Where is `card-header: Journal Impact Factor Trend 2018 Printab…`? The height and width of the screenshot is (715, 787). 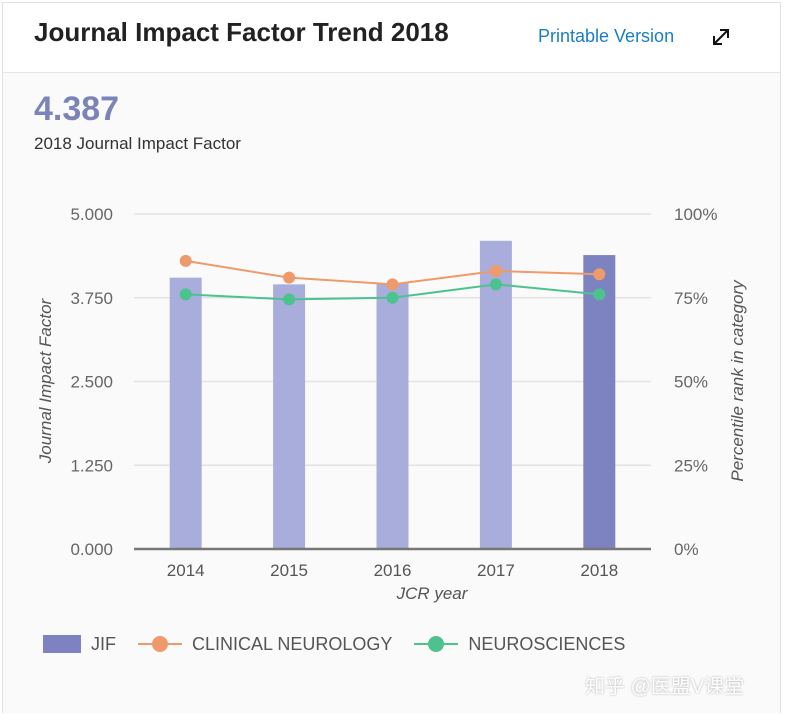 card-header: Journal Impact Factor Trend 2018 Printab… is located at coordinates (391, 38).